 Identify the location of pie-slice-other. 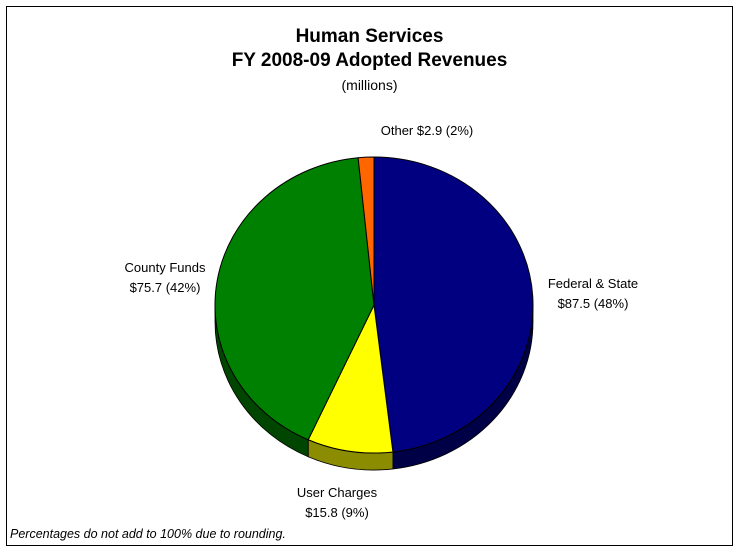
(366, 231).